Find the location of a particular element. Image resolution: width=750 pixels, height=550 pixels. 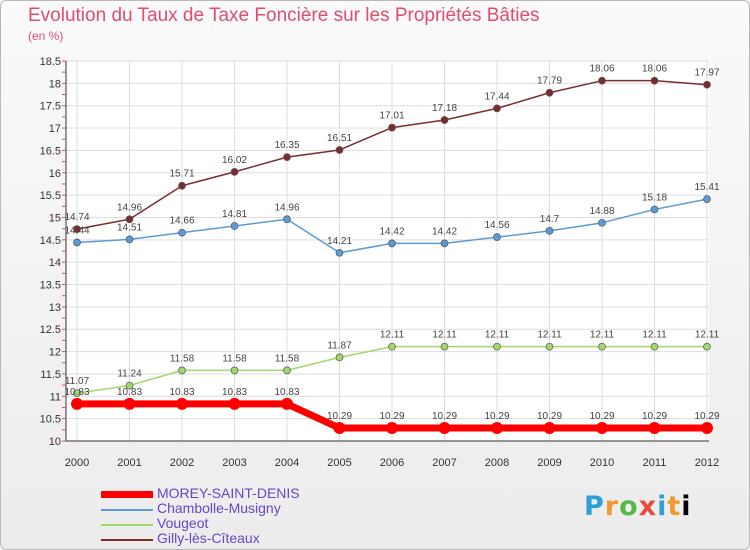

data-label: 17.97 is located at coordinates (706, 73).